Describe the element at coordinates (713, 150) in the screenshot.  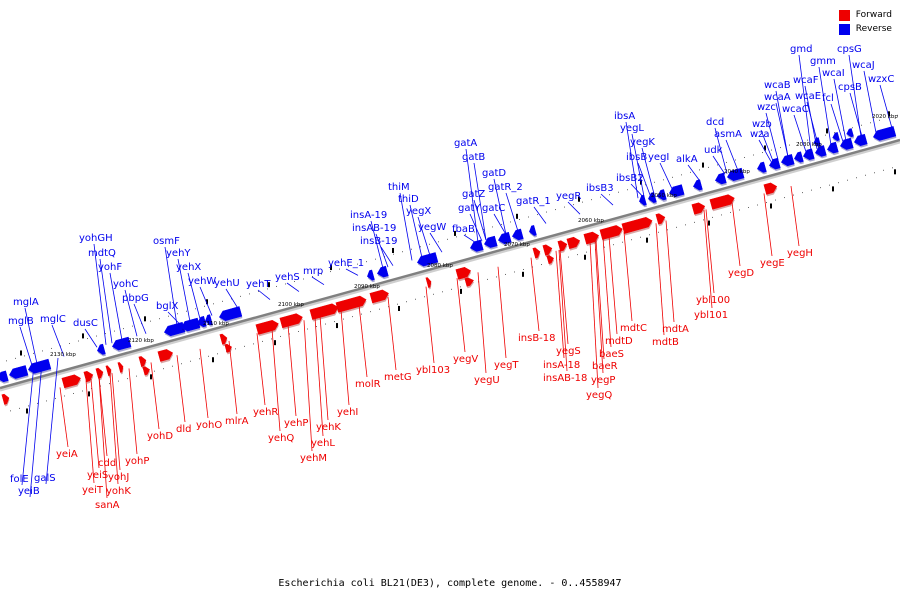
I see `reverse-gene-label: udk` at that location.